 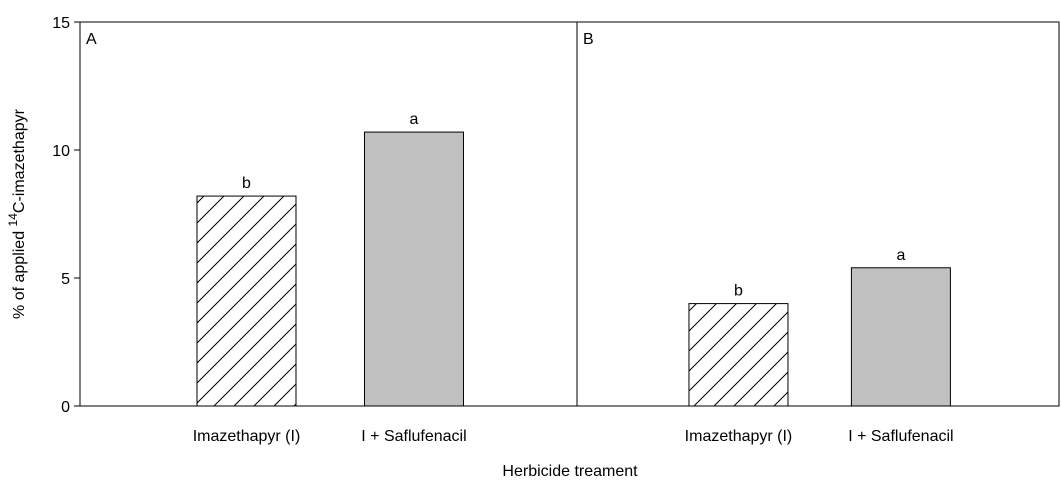 I want to click on y-tick-label: 10, so click(x=61, y=151).